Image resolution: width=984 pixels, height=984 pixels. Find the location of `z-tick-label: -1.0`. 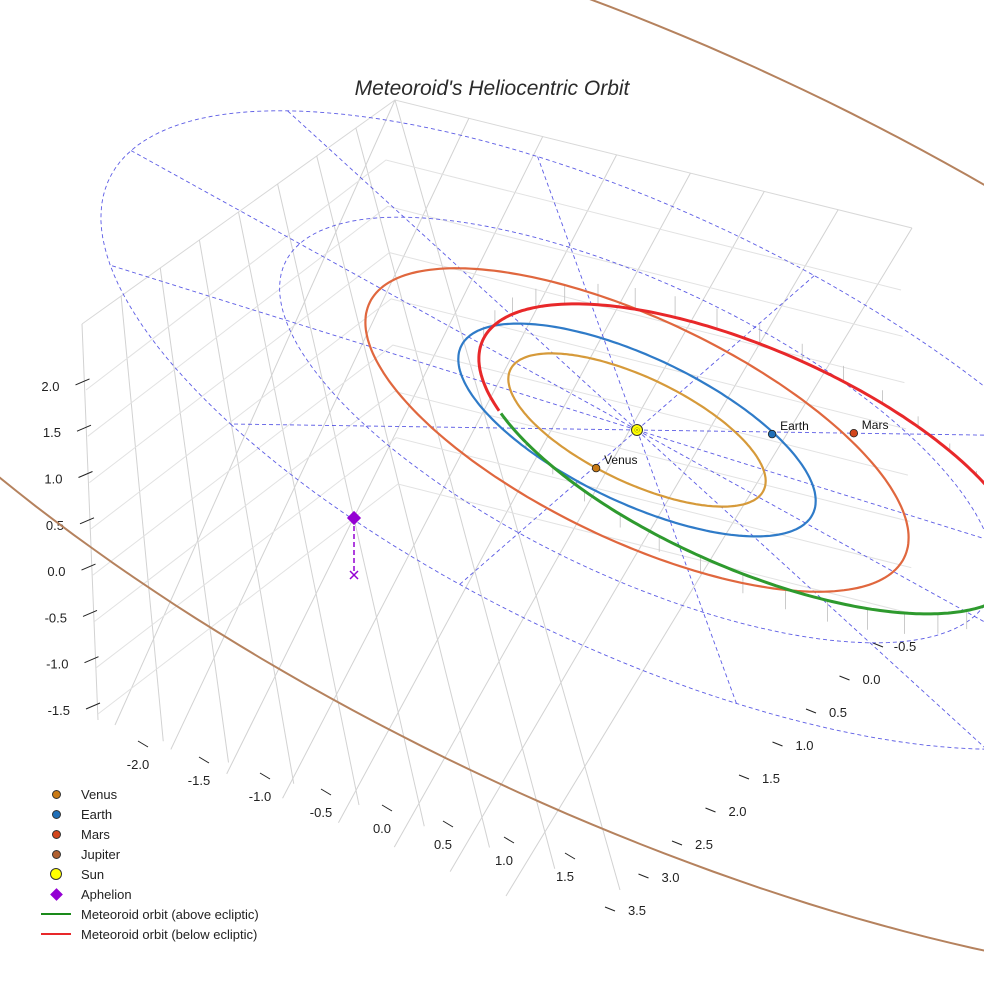

z-tick-label: -1.0 is located at coordinates (57, 664).